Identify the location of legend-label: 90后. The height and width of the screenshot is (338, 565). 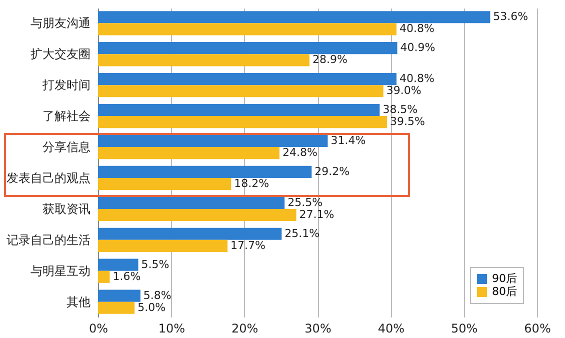
(504, 278).